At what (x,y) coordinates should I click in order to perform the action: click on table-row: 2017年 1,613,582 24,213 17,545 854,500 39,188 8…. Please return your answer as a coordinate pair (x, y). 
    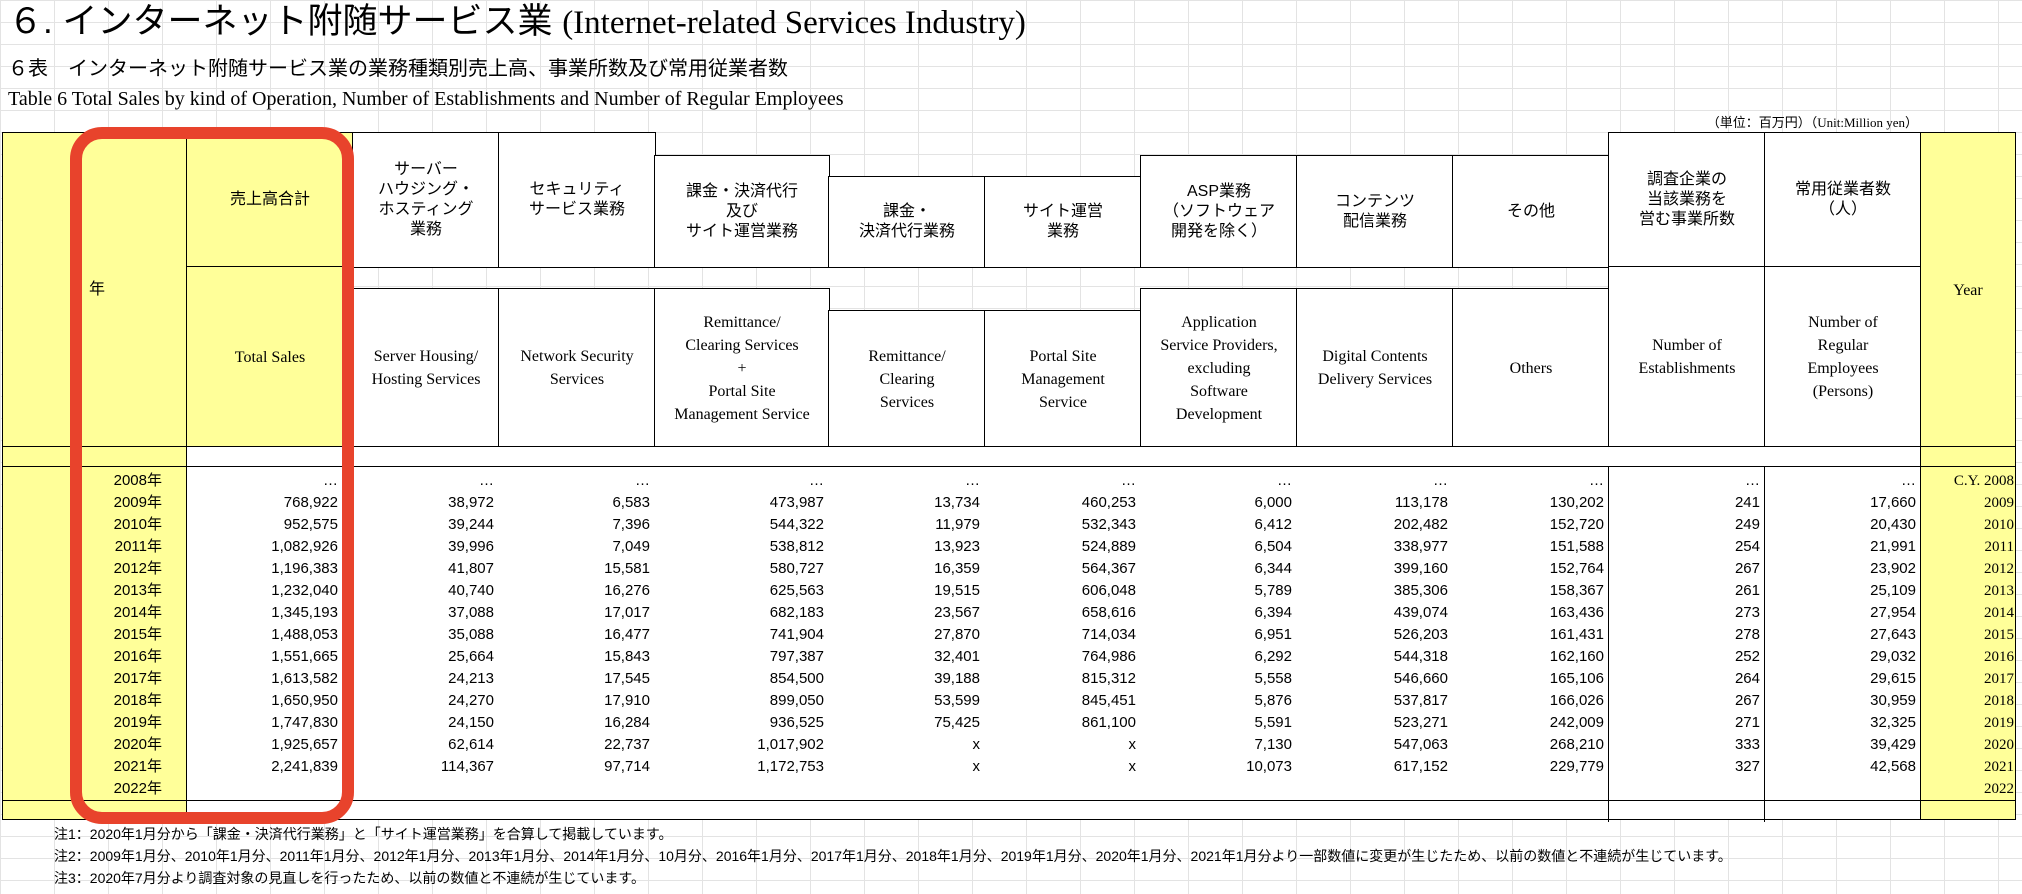
    Looking at the image, I should click on (1063, 678).